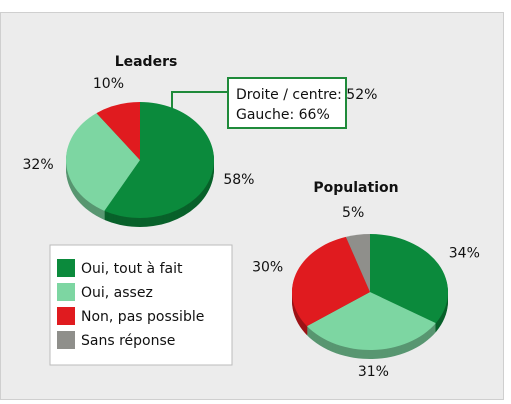  What do you see at coordinates (373, 372) in the screenshot?
I see `data-label: 31%` at bounding box center [373, 372].